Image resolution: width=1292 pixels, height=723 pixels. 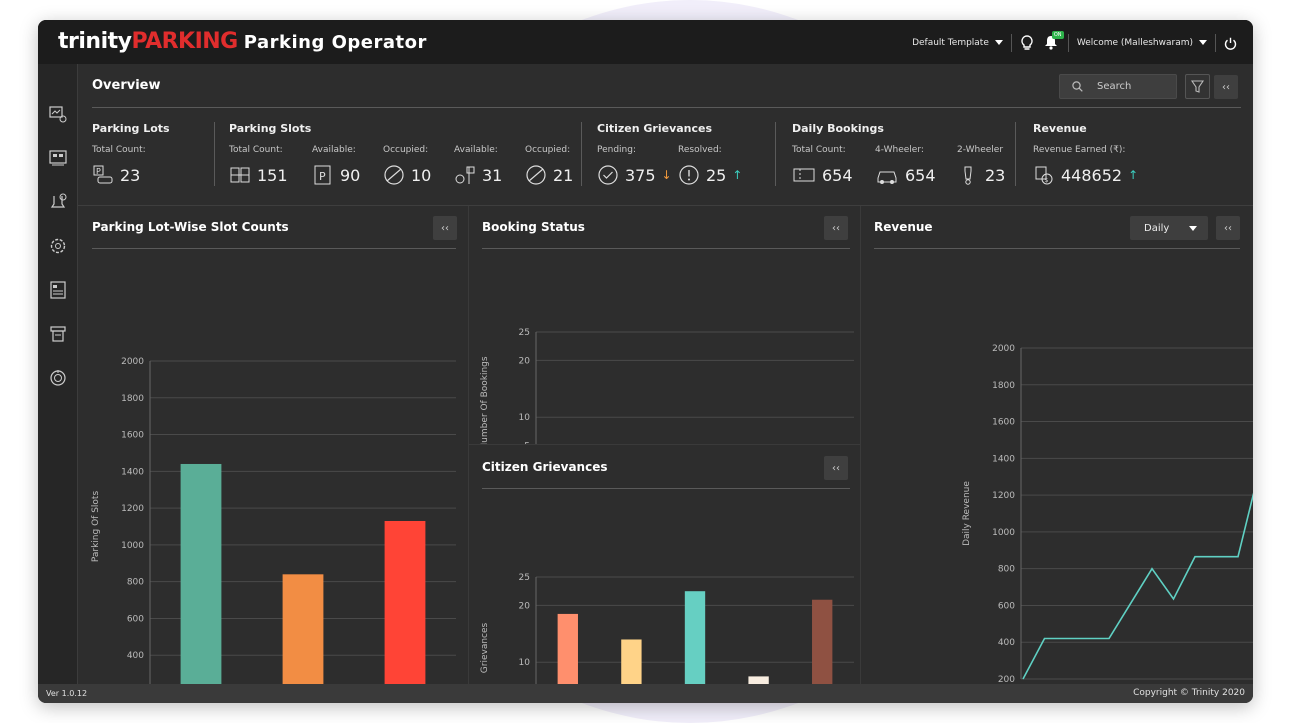 I want to click on exclamation-circle-icon, so click(x=689, y=175).